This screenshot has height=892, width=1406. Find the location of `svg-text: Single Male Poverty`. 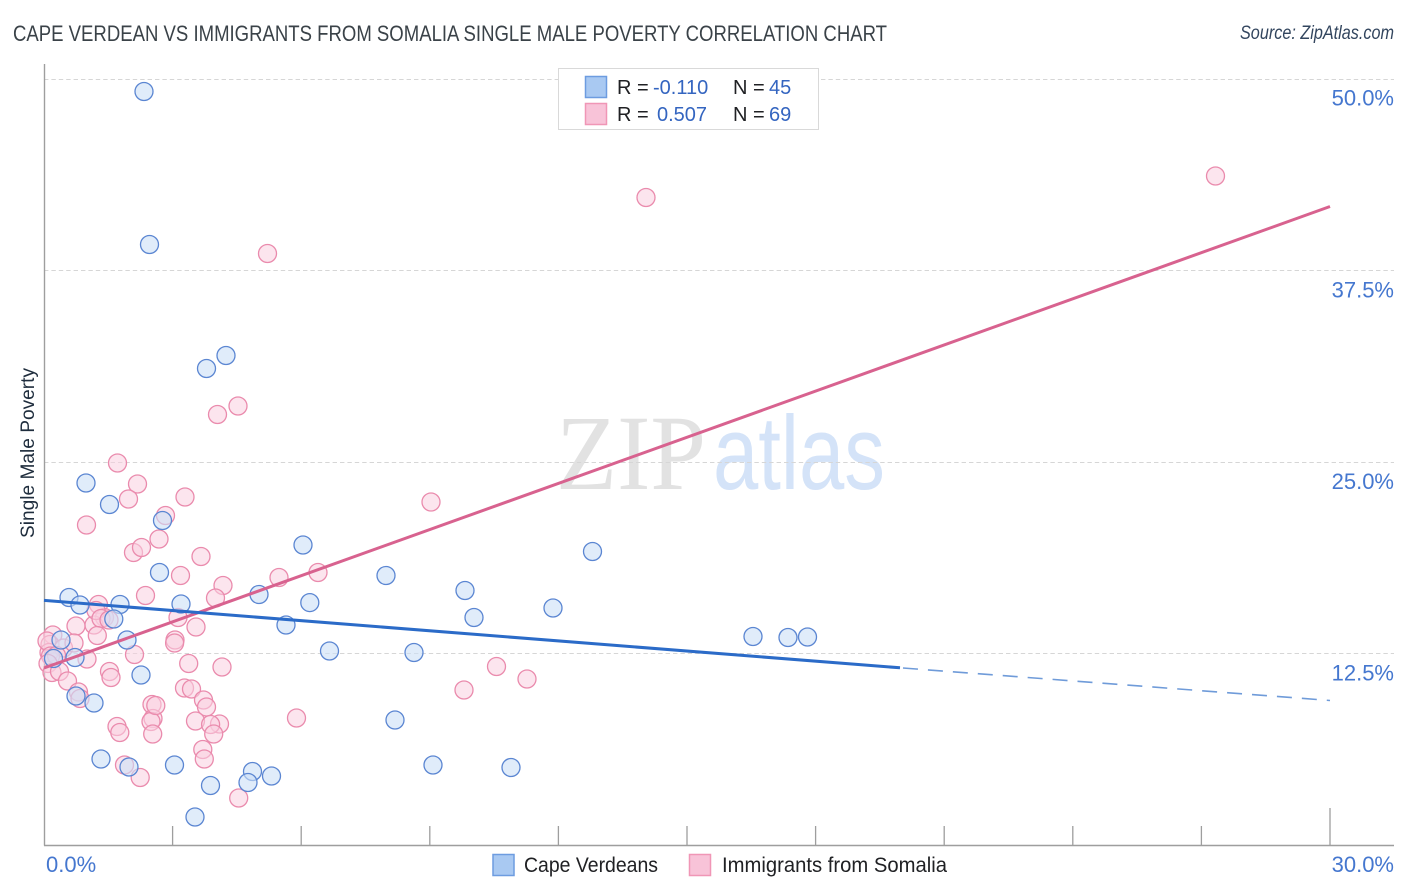

svg-text: Single Male Poverty is located at coordinates (28, 452).